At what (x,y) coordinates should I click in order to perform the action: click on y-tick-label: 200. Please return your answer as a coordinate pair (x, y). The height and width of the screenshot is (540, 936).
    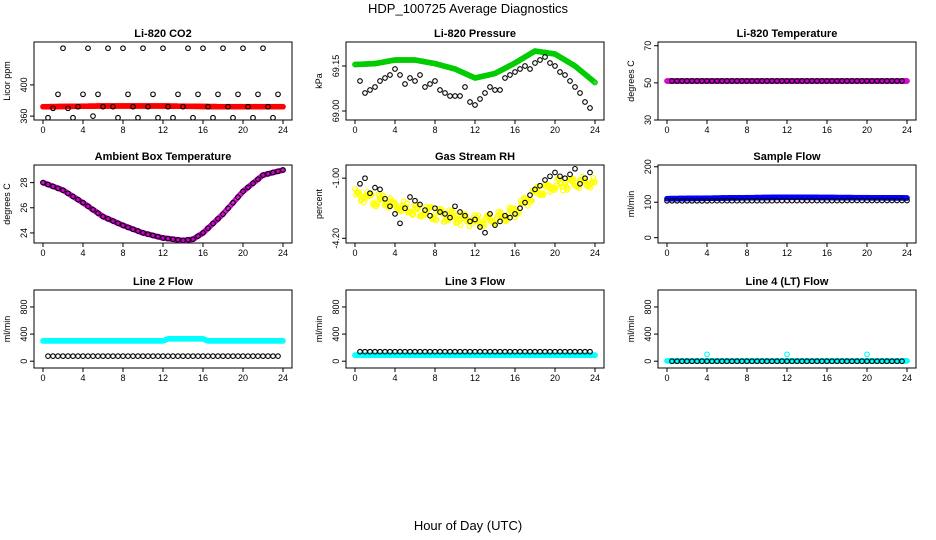
    Looking at the image, I should click on (648, 166).